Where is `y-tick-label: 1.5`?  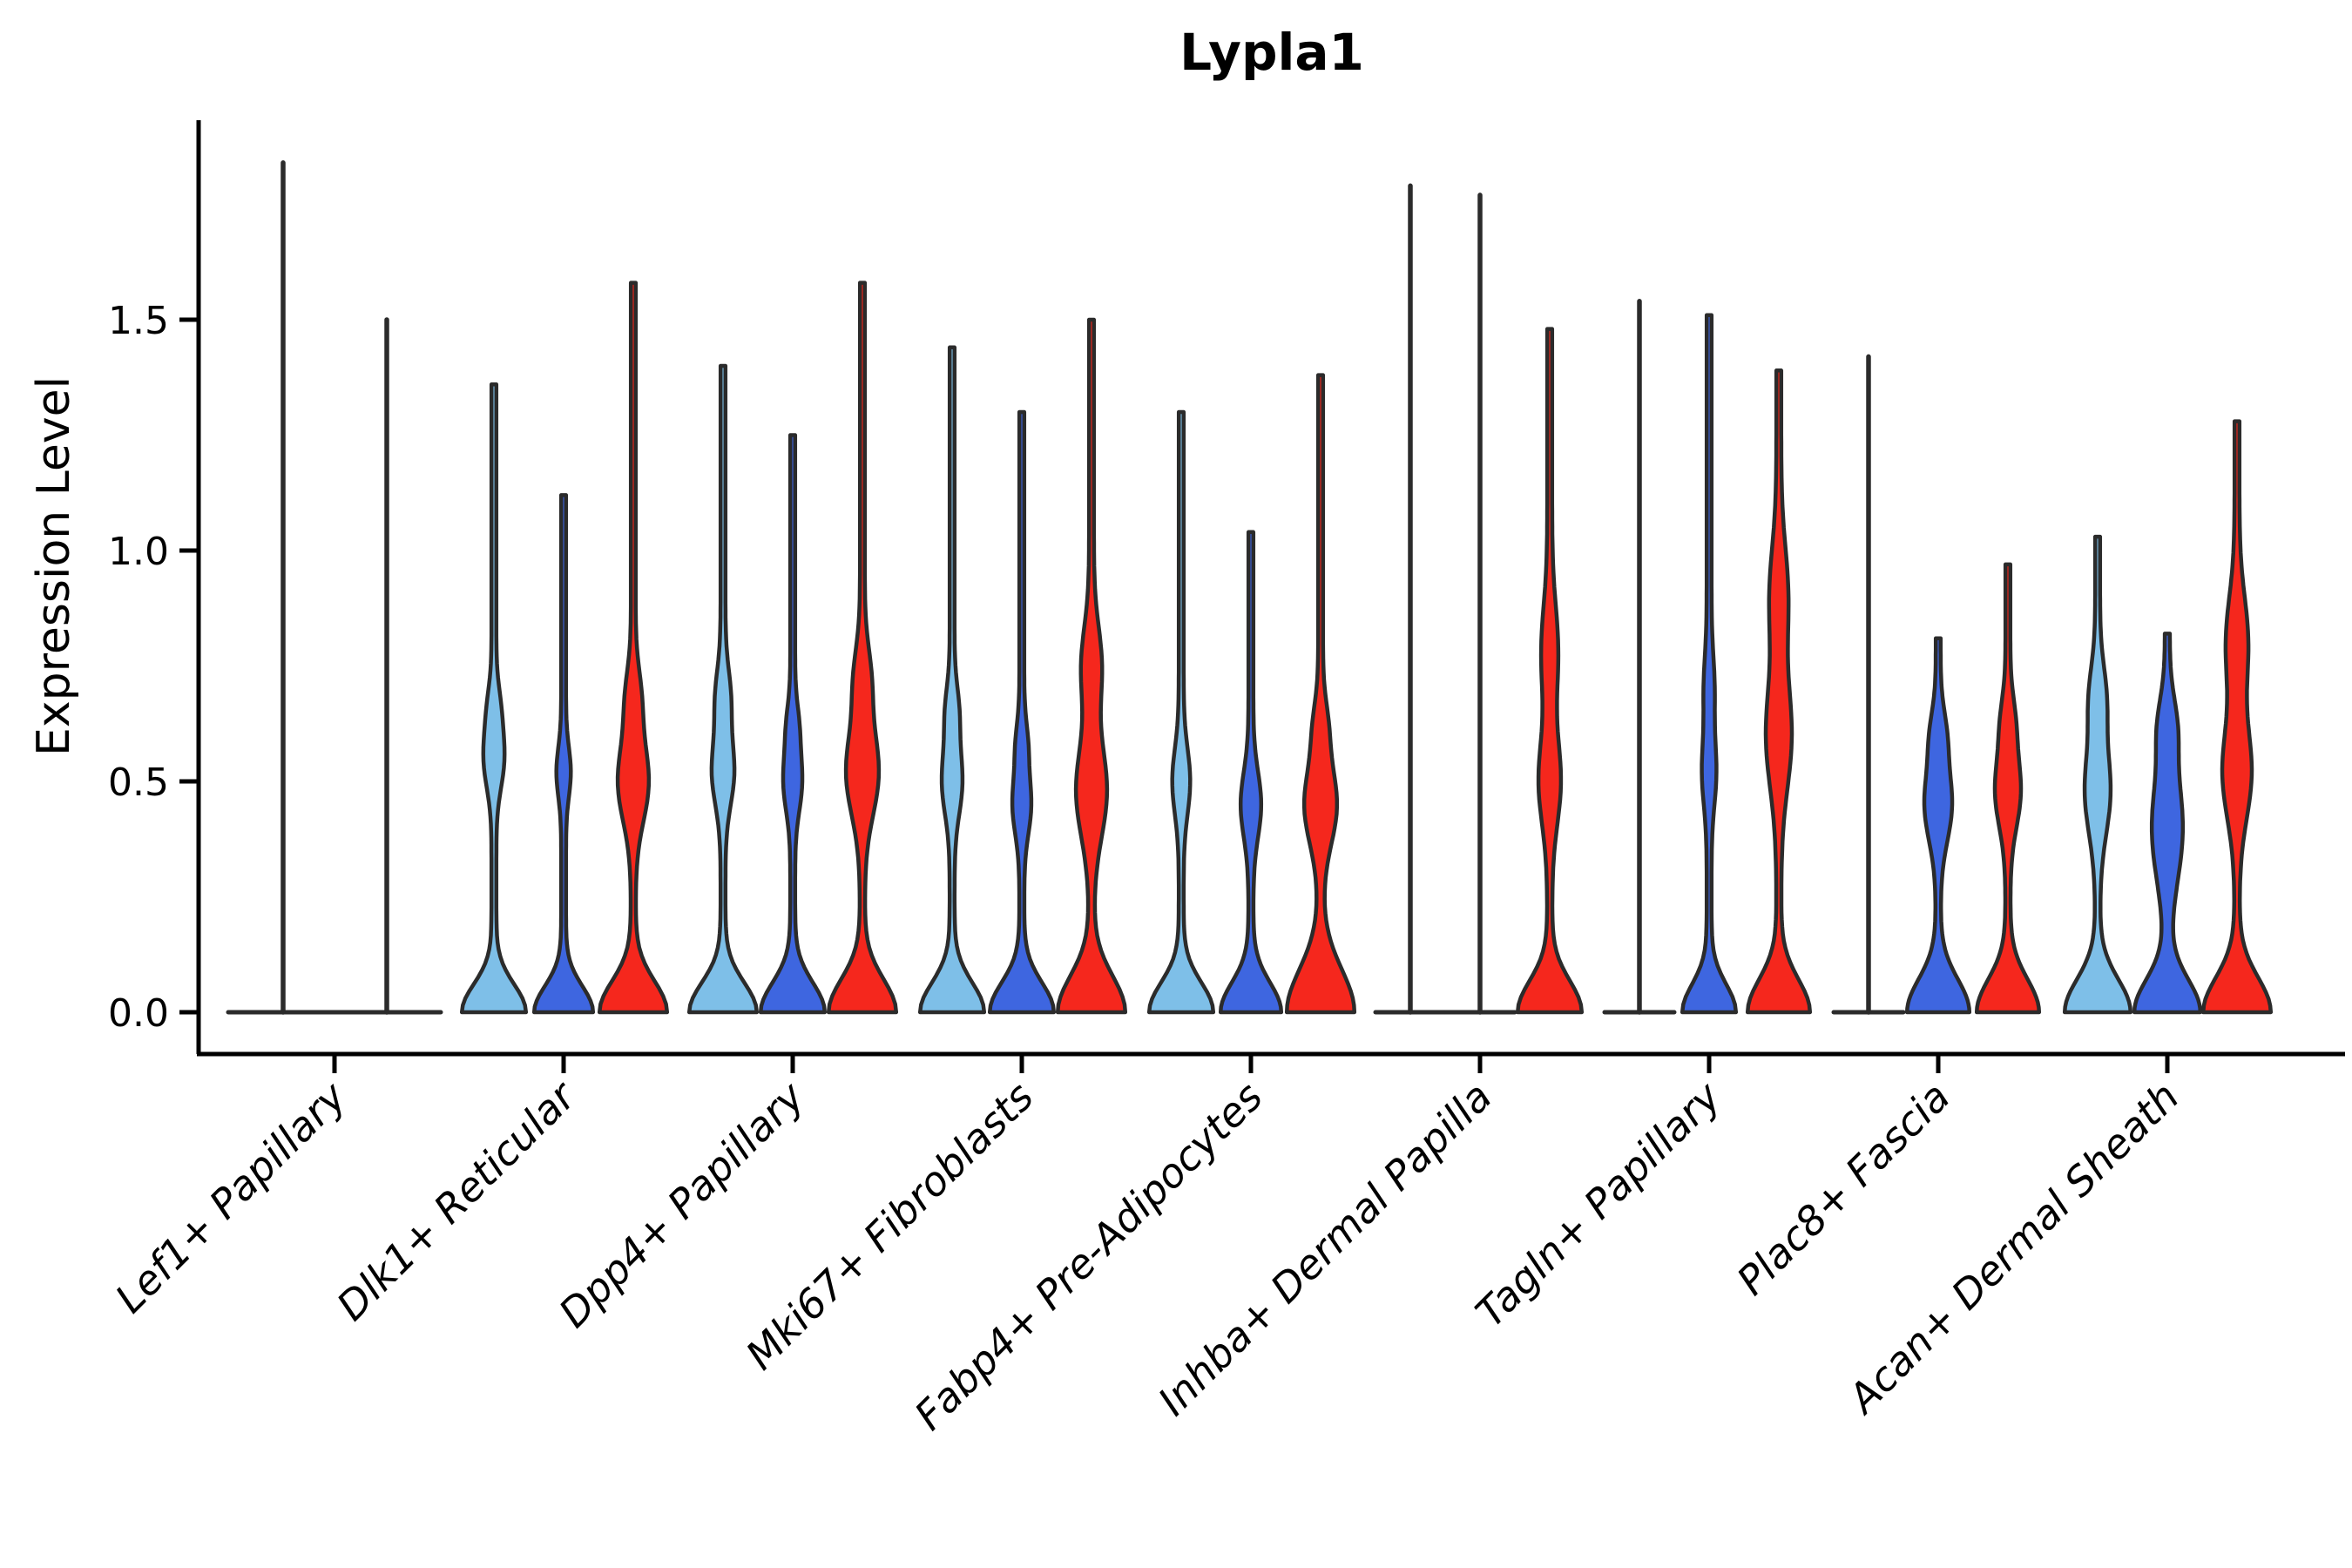
y-tick-label: 1.5 is located at coordinates (138, 321).